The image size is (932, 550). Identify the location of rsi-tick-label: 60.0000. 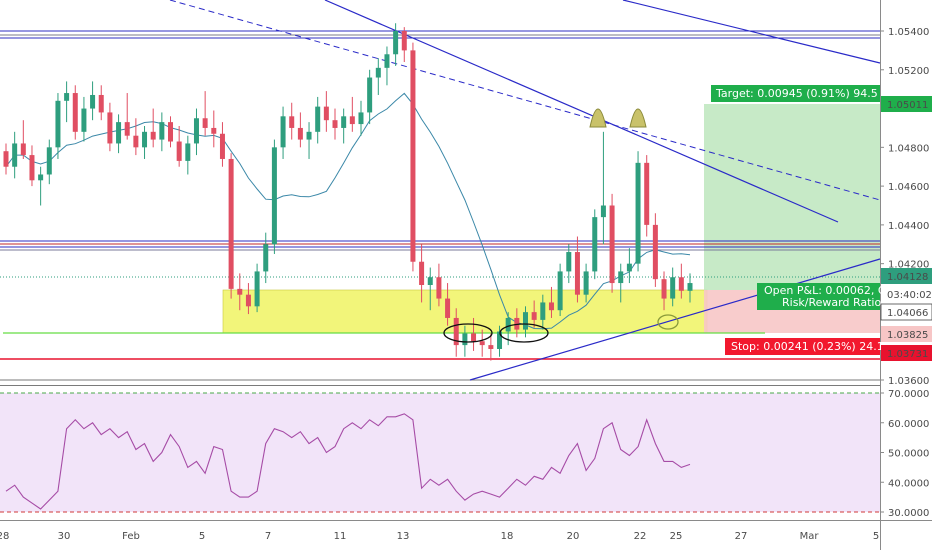
(908, 424).